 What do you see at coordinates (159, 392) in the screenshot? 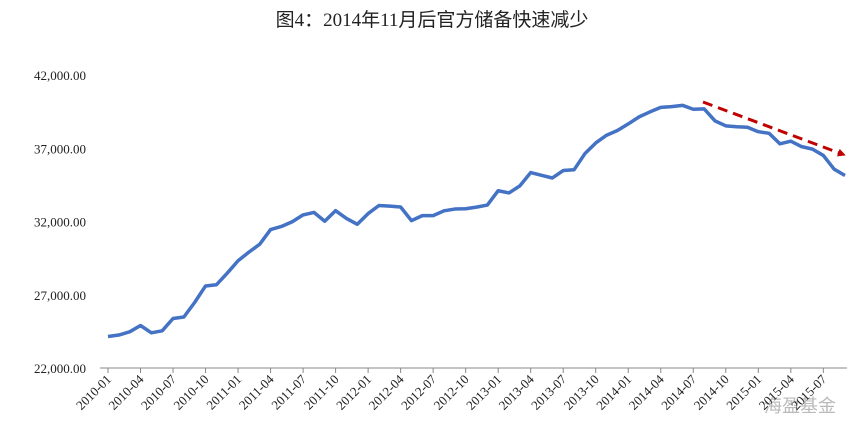
I see `x-tick-label: 2010-07` at bounding box center [159, 392].